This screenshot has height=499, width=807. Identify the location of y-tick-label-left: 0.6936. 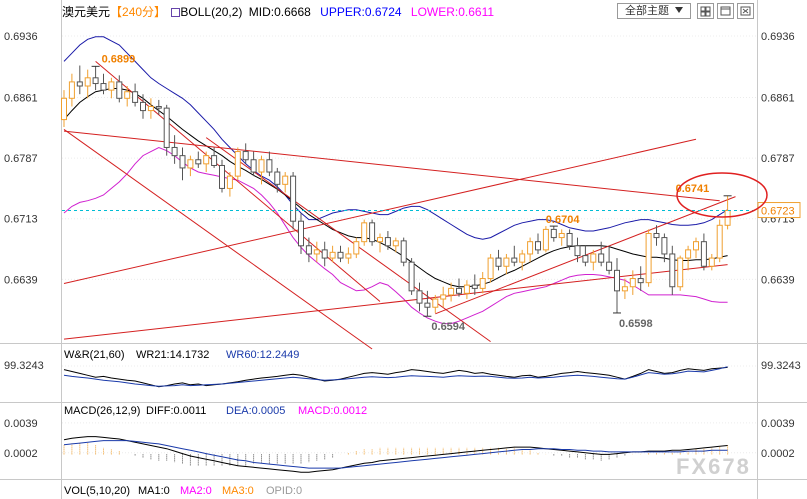
(21, 37).